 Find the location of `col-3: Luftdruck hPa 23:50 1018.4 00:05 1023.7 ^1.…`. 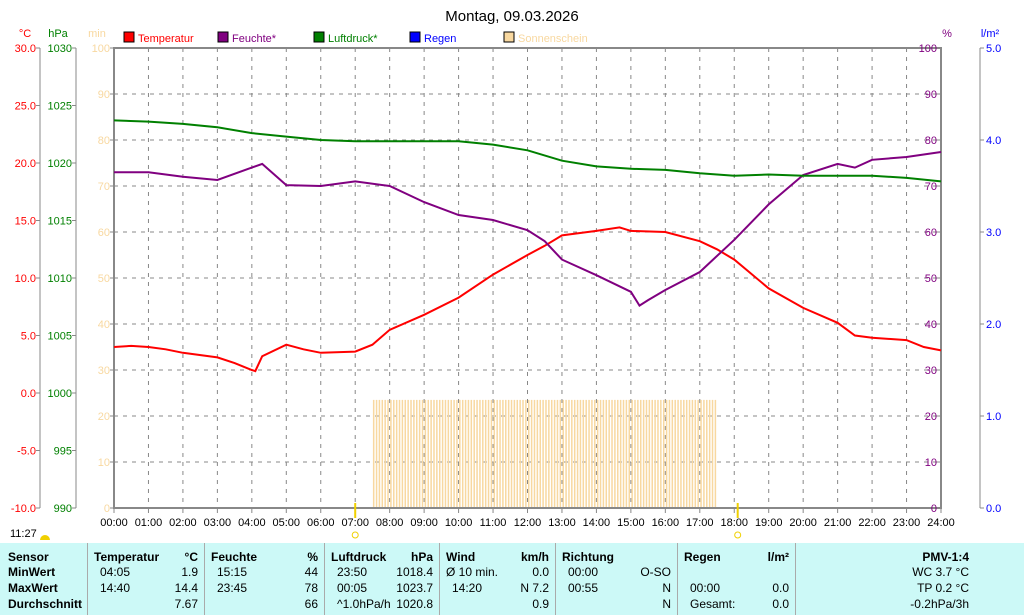

col-3: Luftdruck hPa 23:50 1018.4 00:05 1023.7 ^1.… is located at coordinates (382, 579).